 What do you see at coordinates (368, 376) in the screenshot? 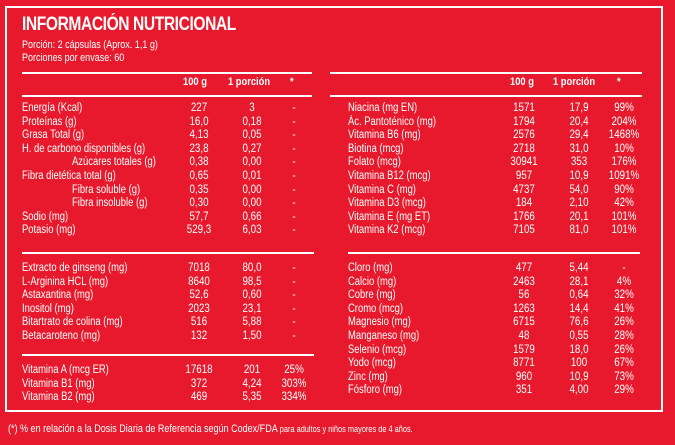
I see `nutrient-label: Zinc (mg)` at bounding box center [368, 376].